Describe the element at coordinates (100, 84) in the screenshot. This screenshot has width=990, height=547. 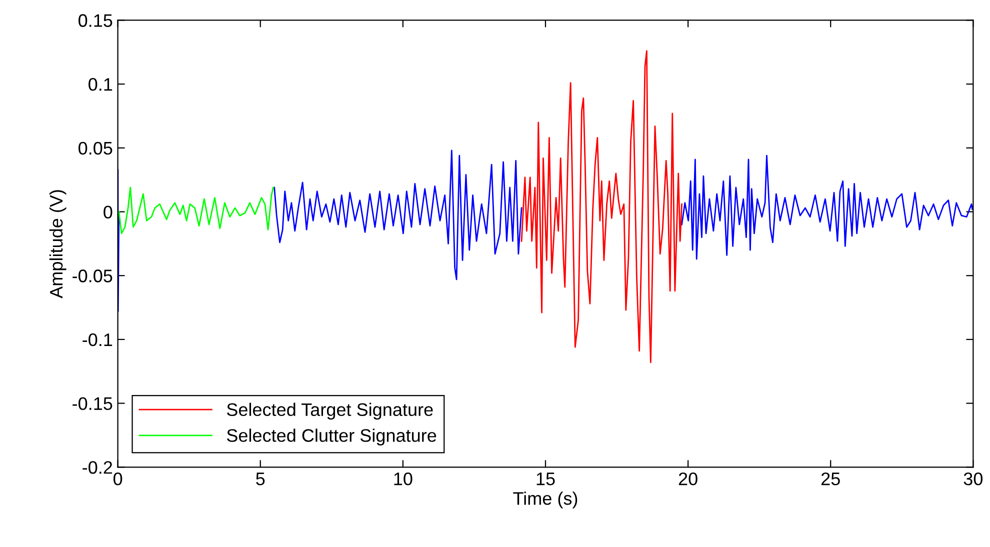
I see `y-tick-label: 0.1` at that location.